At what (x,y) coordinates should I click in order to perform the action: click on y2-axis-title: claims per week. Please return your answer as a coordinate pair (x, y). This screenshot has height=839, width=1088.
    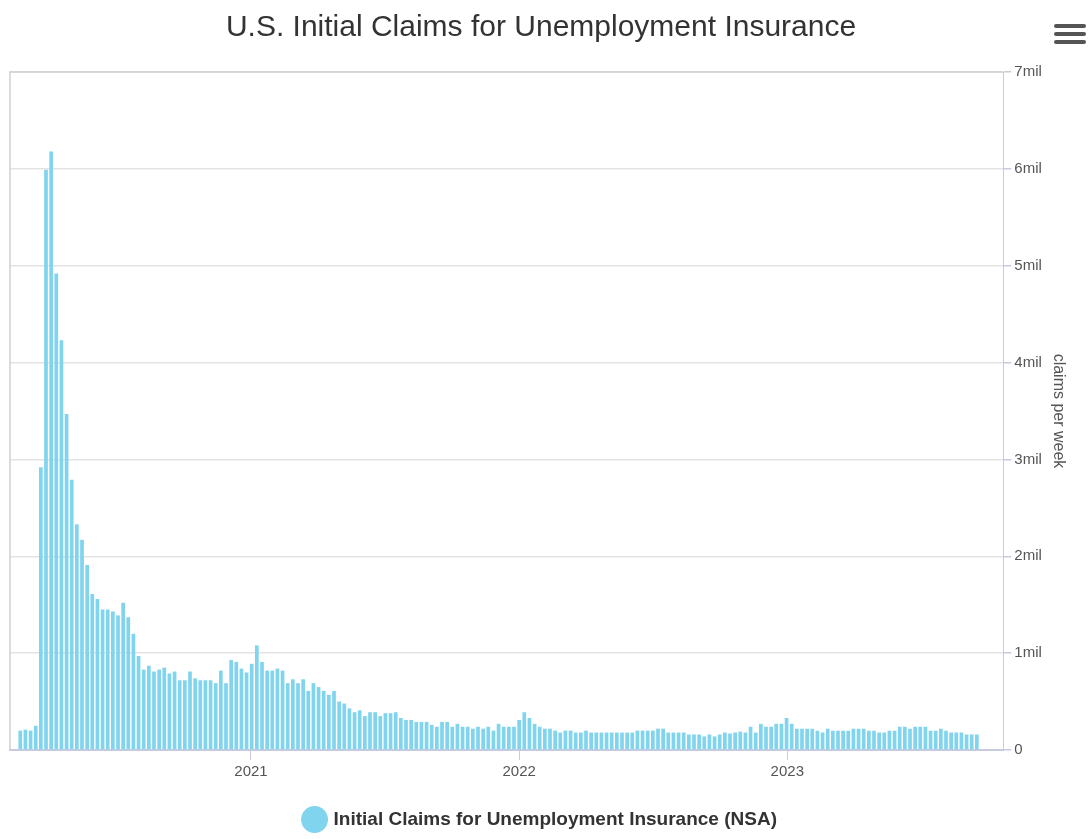
    Looking at the image, I should click on (1059, 411).